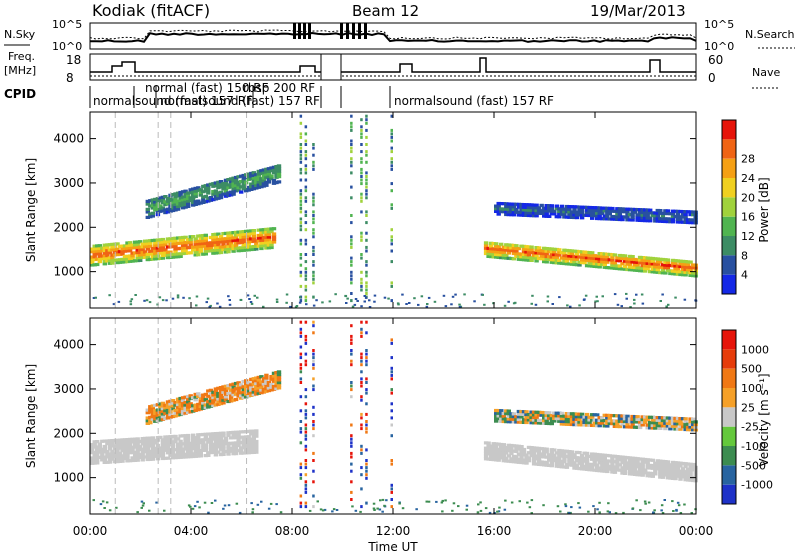 The height and width of the screenshot is (554, 800). What do you see at coordinates (294, 31) in the screenshot?
I see `nsky-spike` at bounding box center [294, 31].